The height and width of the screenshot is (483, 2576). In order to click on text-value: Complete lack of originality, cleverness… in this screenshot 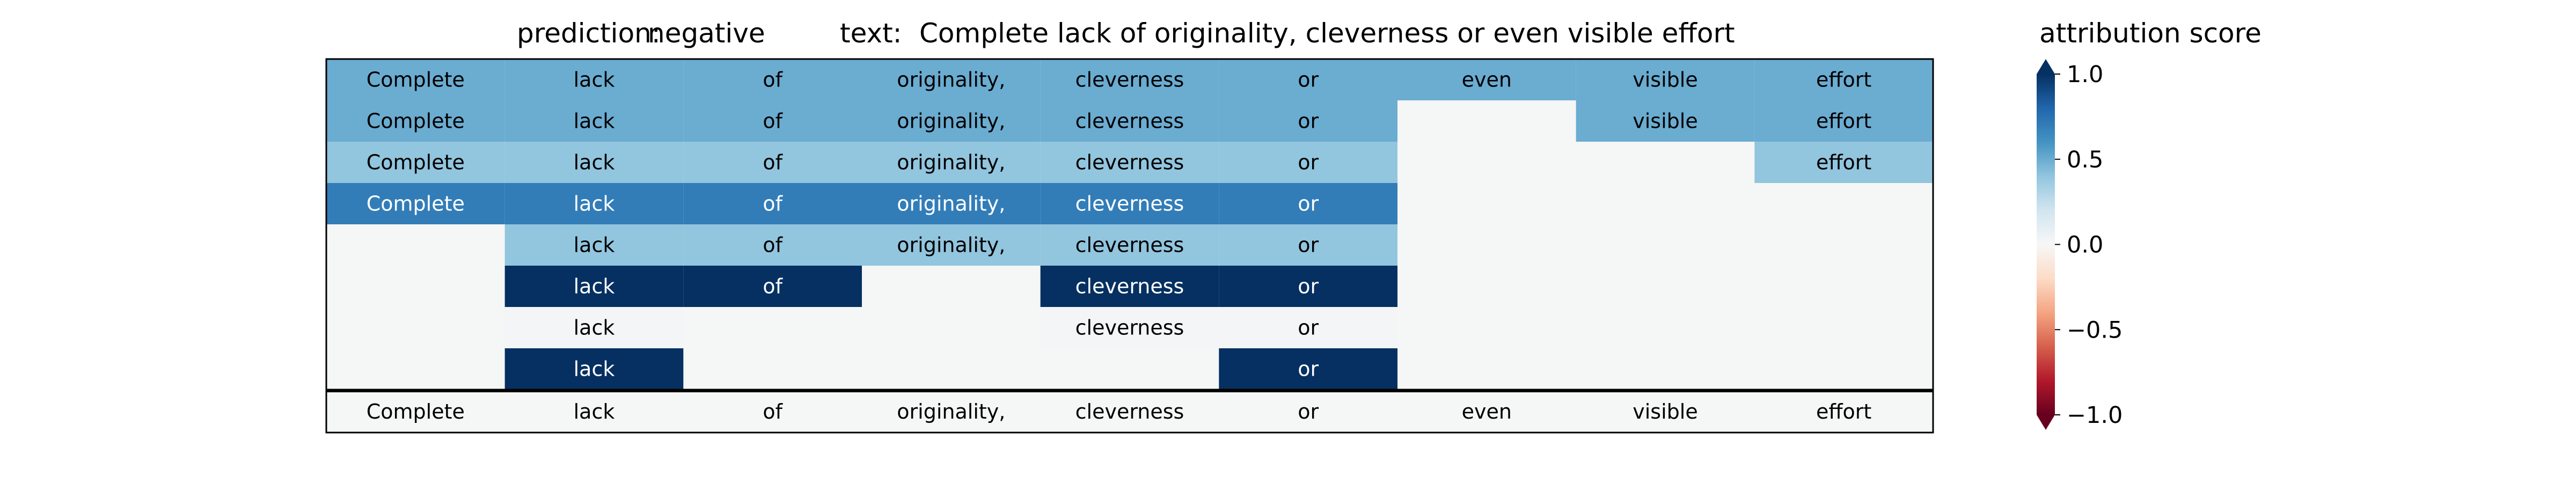, I will do `click(1327, 33)`.